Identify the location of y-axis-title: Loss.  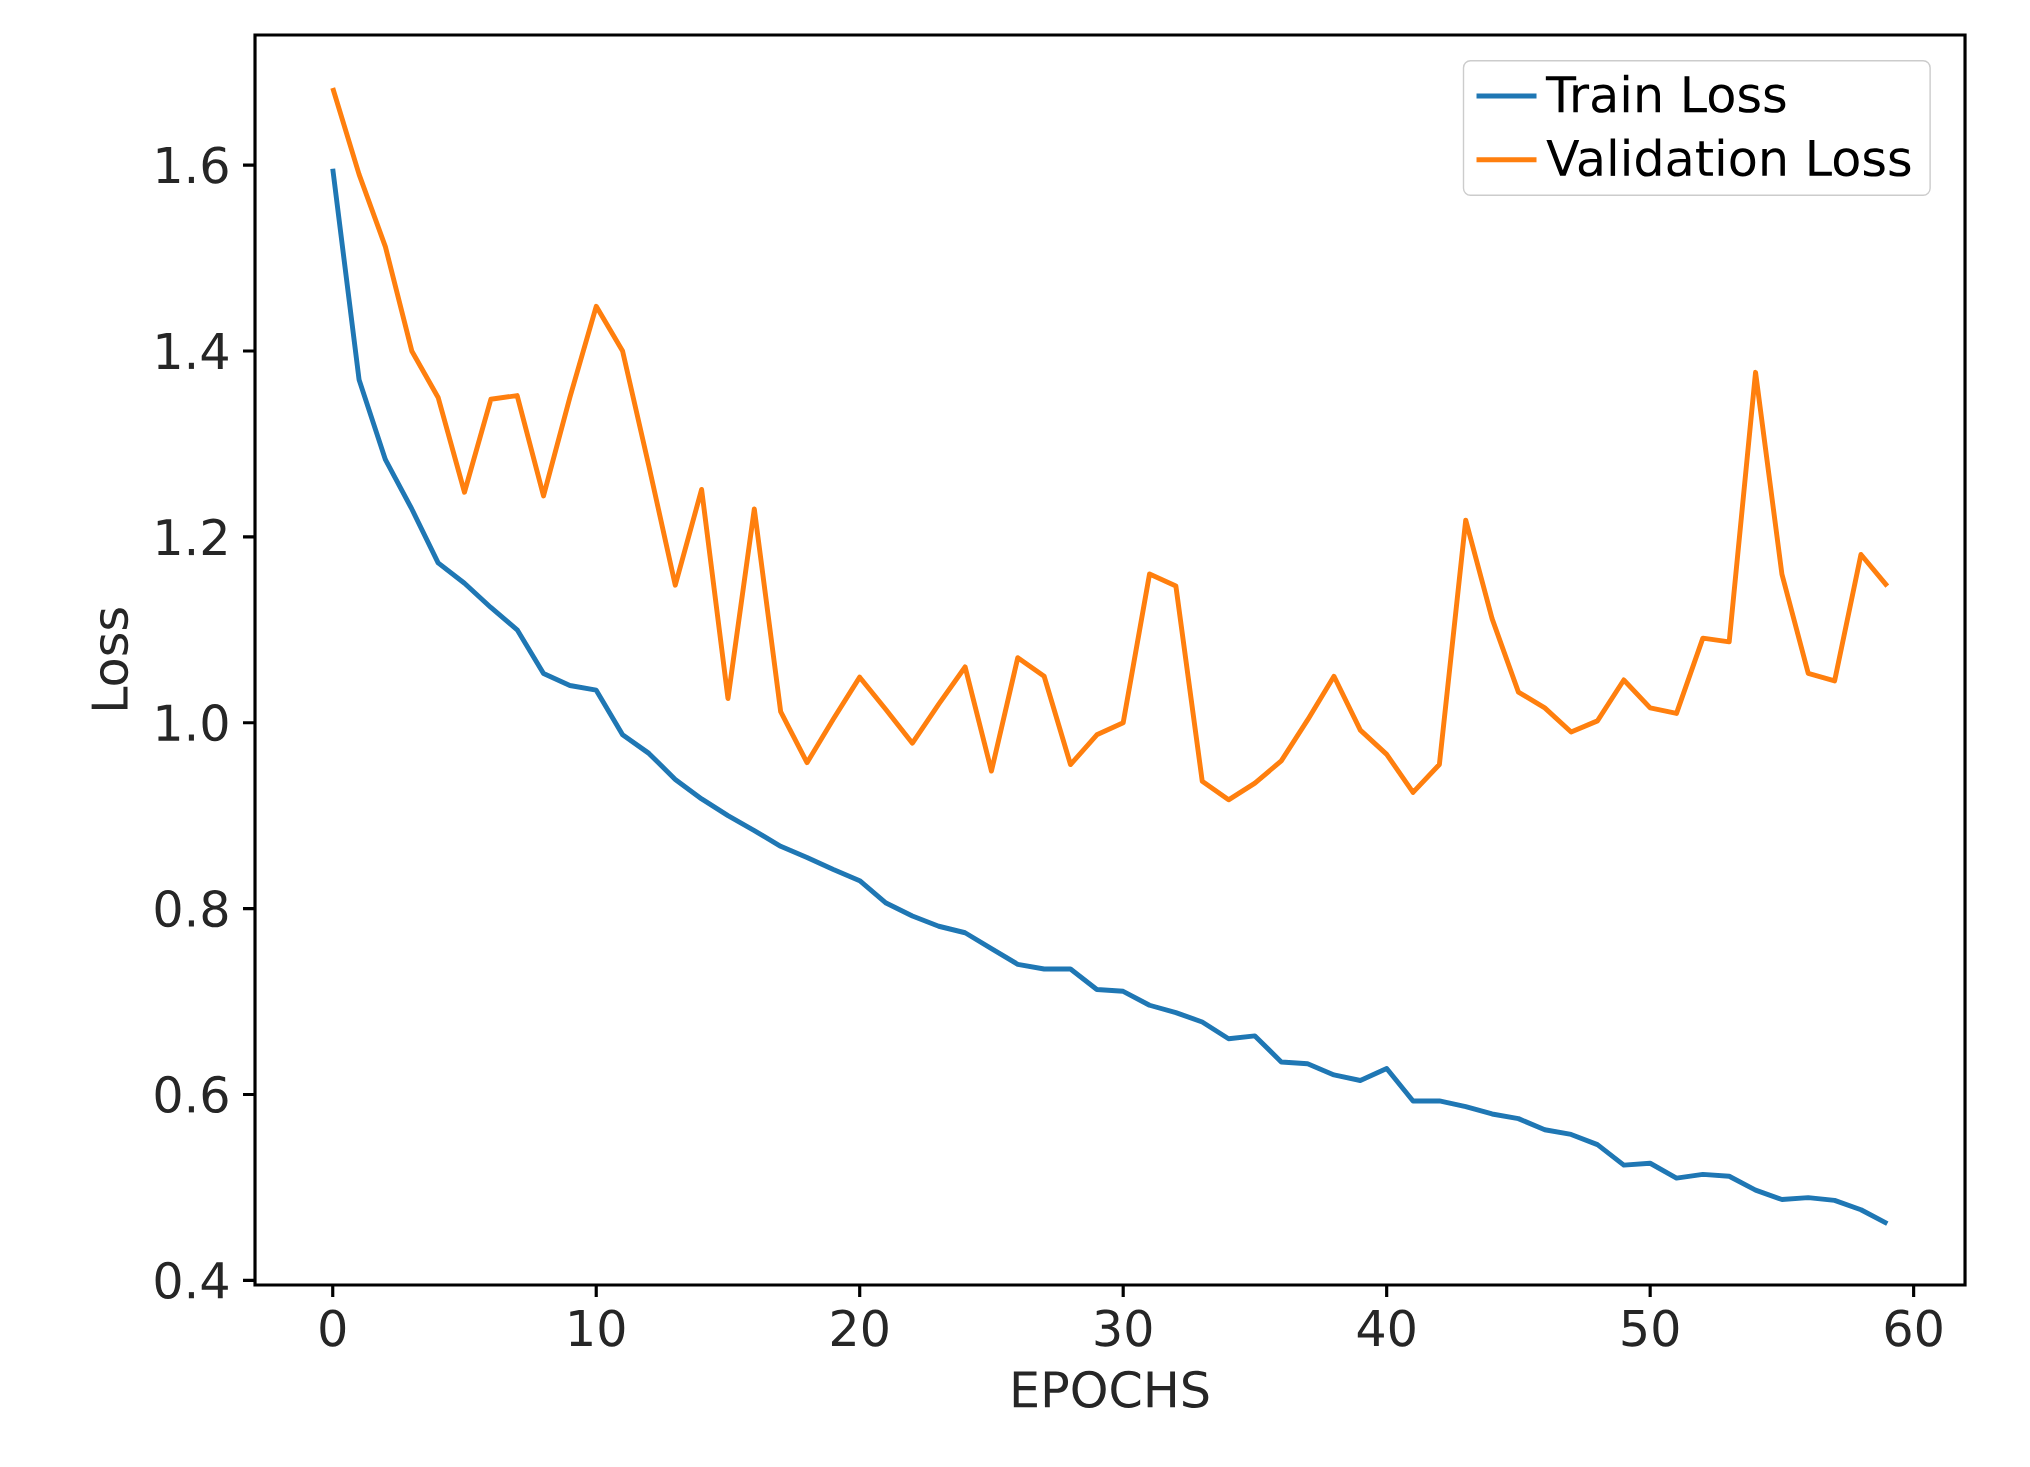
(110, 659).